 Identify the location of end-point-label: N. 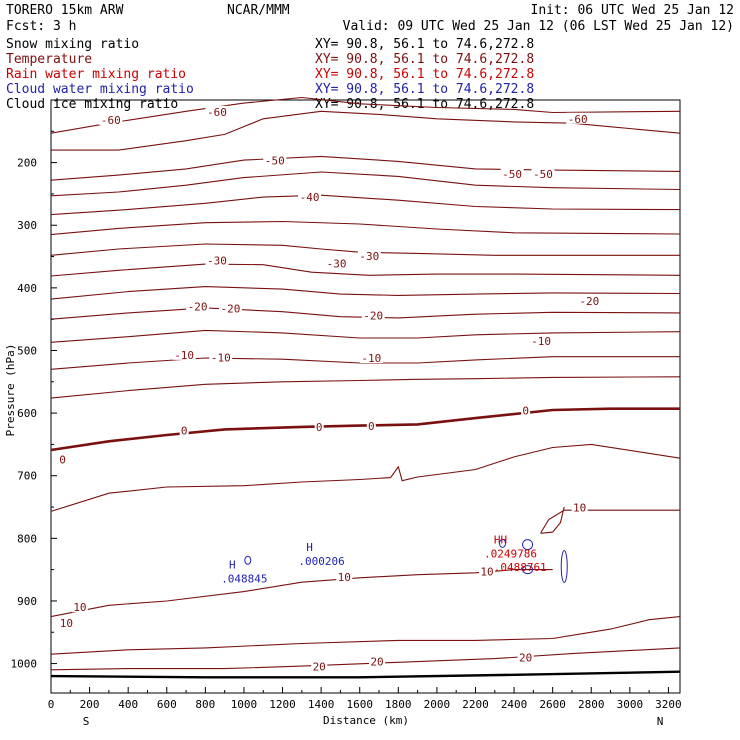
(660, 721).